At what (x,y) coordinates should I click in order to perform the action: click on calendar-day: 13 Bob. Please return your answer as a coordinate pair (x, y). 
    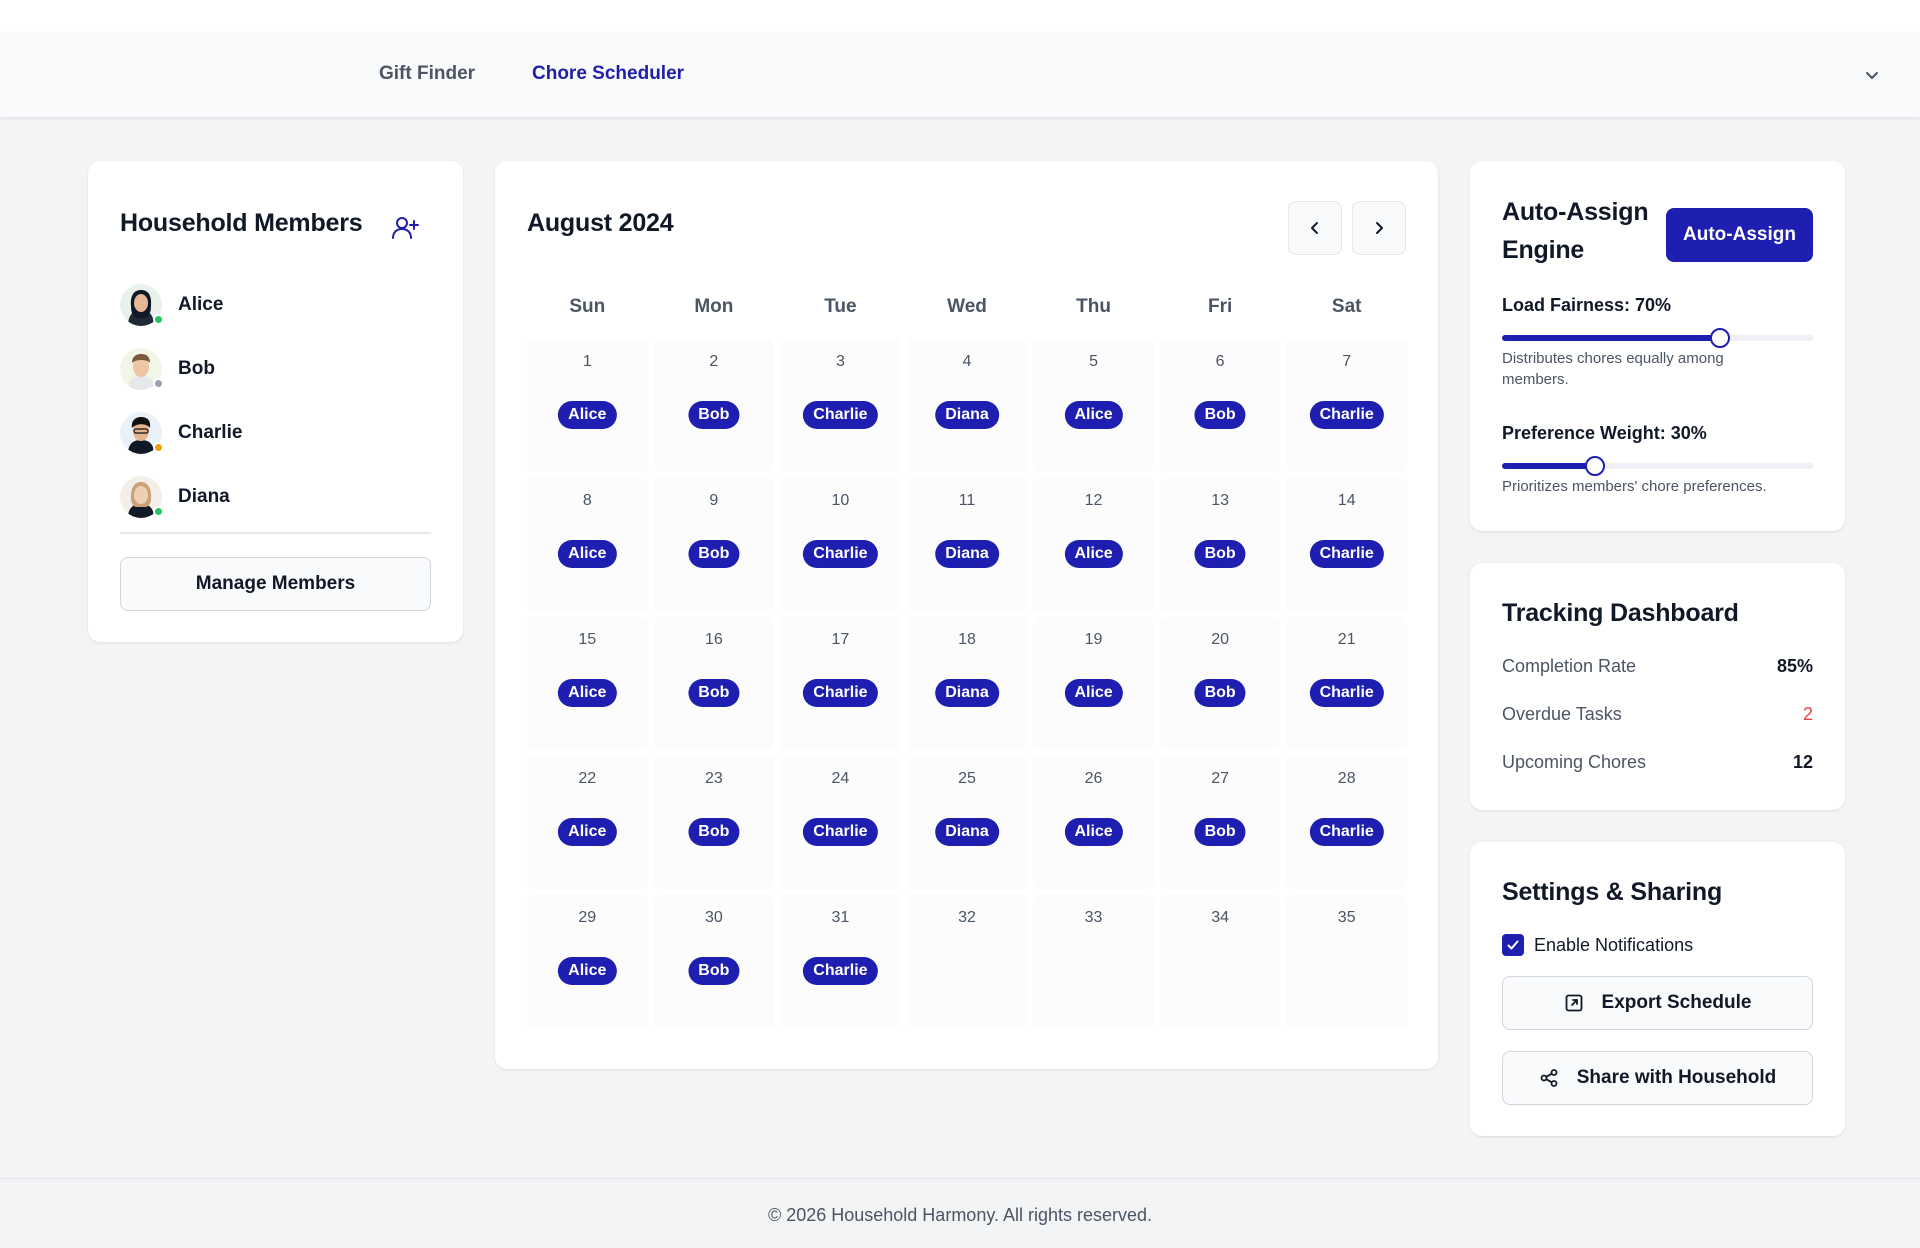
    Looking at the image, I should click on (1220, 544).